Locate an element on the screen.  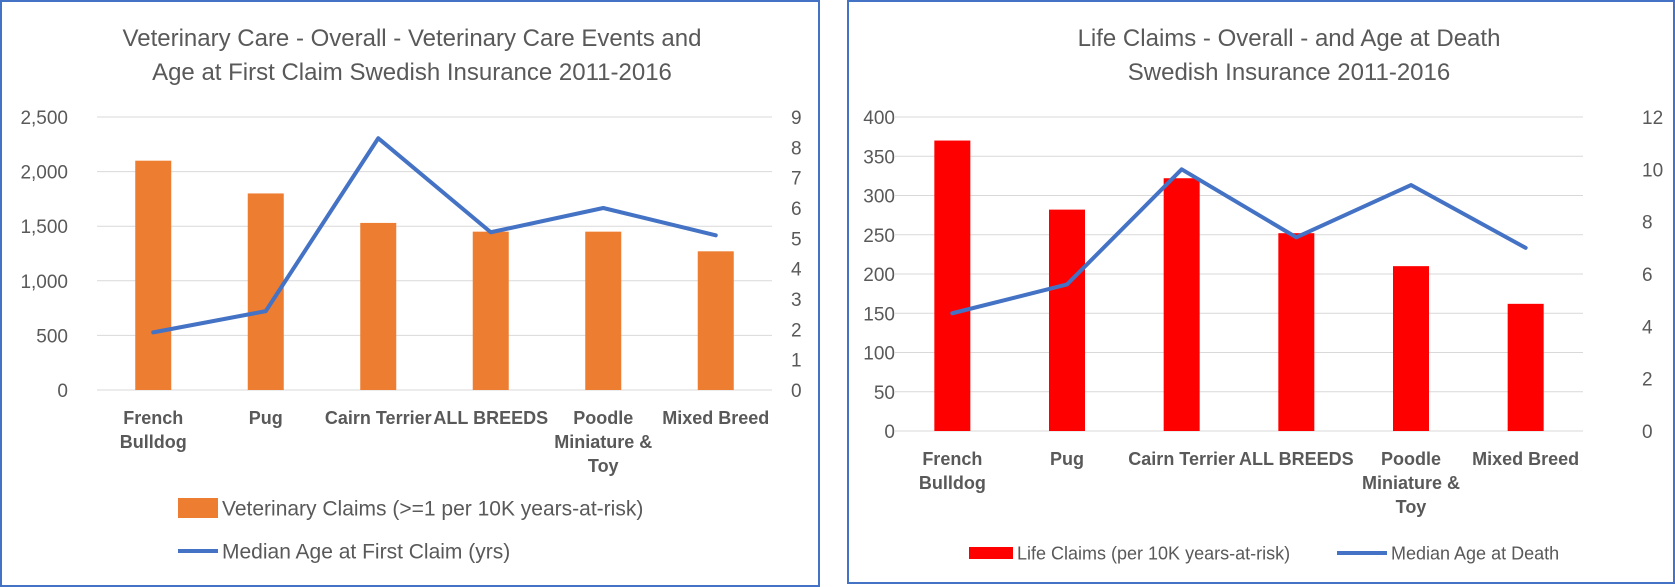
y-right-tick-label: 7 is located at coordinates (796, 179).